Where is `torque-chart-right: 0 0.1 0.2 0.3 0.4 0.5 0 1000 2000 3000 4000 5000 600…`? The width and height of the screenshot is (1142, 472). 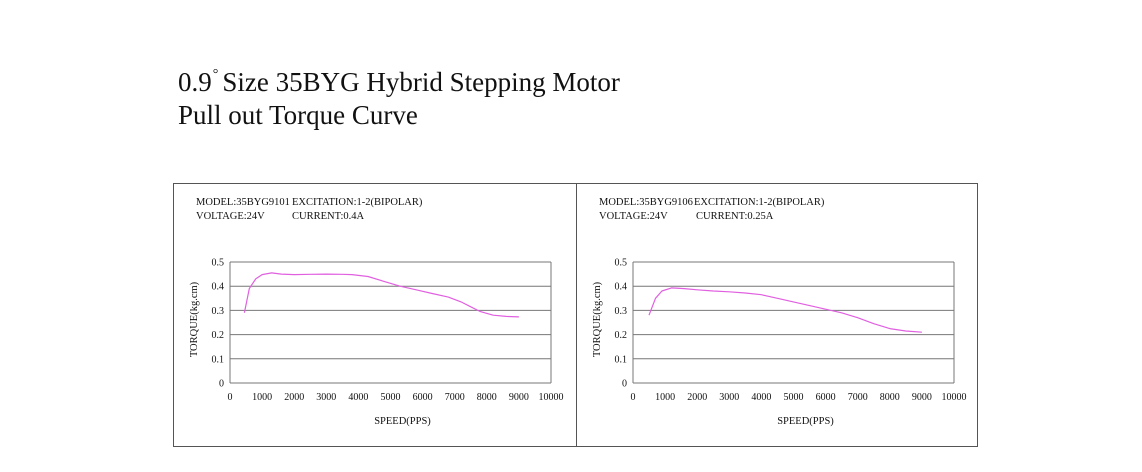 torque-chart-right: 0 0.1 0.2 0.3 0.4 0.5 0 1000 2000 3000 4000 5000 600… is located at coordinates (779, 343).